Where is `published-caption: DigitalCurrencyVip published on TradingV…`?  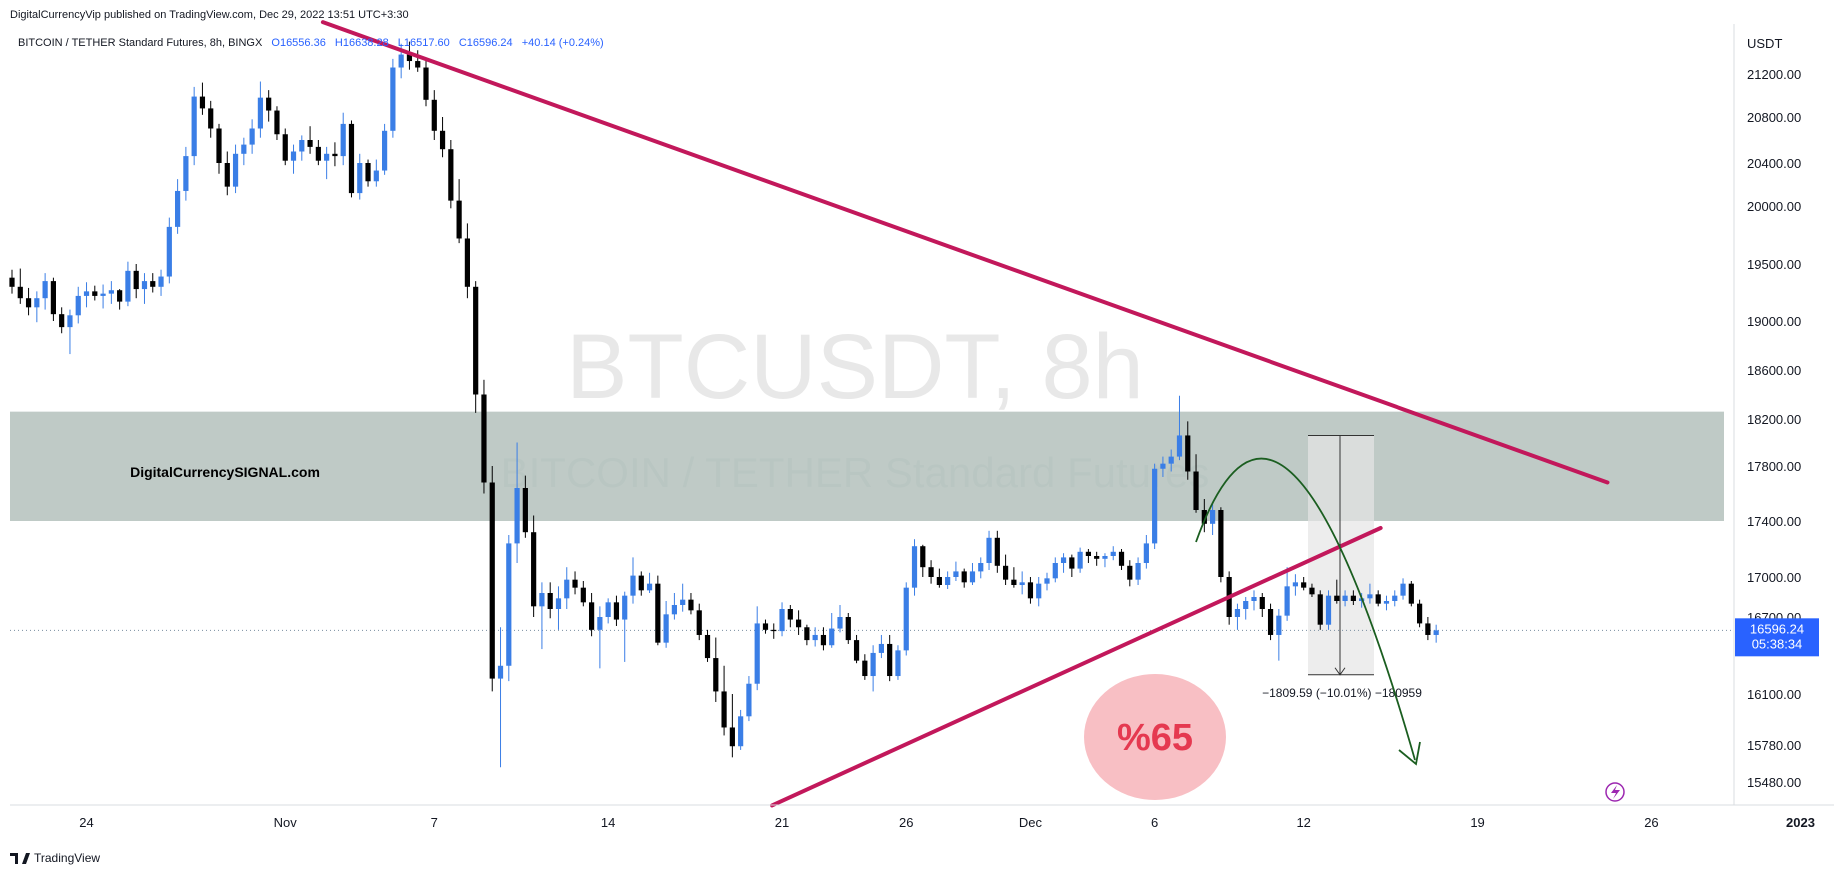 published-caption: DigitalCurrencyVip published on TradingV… is located at coordinates (209, 15).